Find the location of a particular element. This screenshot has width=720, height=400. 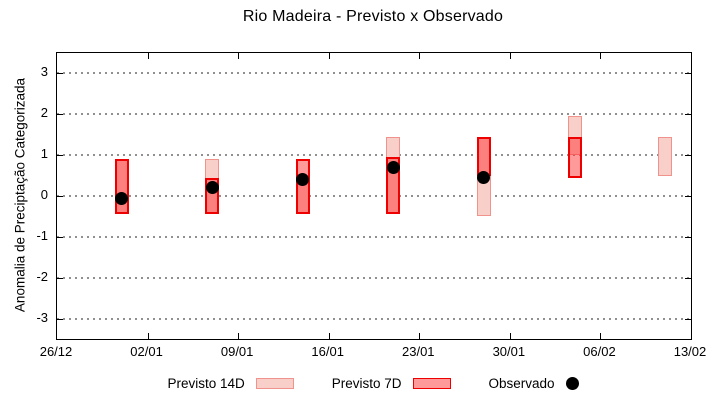

y-tick-label: 0 is located at coordinates (44, 194).